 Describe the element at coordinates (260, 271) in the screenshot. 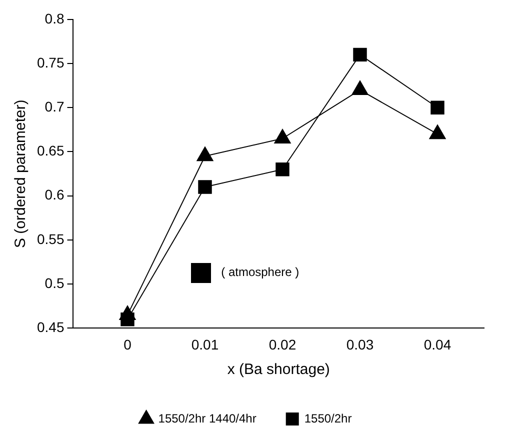

I see `annotation: ( atmosphere )` at that location.